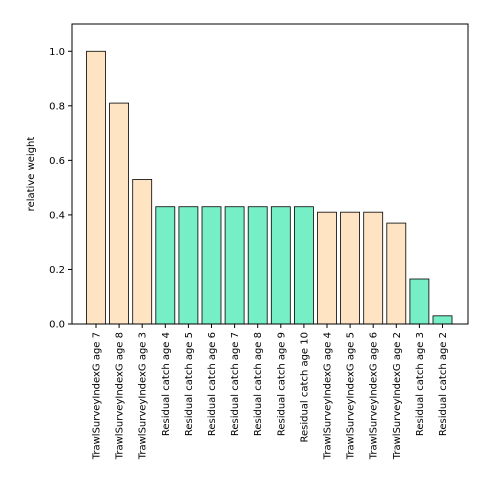  What do you see at coordinates (374, 396) in the screenshot?
I see `x-tick-label: TrawlSurveyIndexG age 6` at bounding box center [374, 396].